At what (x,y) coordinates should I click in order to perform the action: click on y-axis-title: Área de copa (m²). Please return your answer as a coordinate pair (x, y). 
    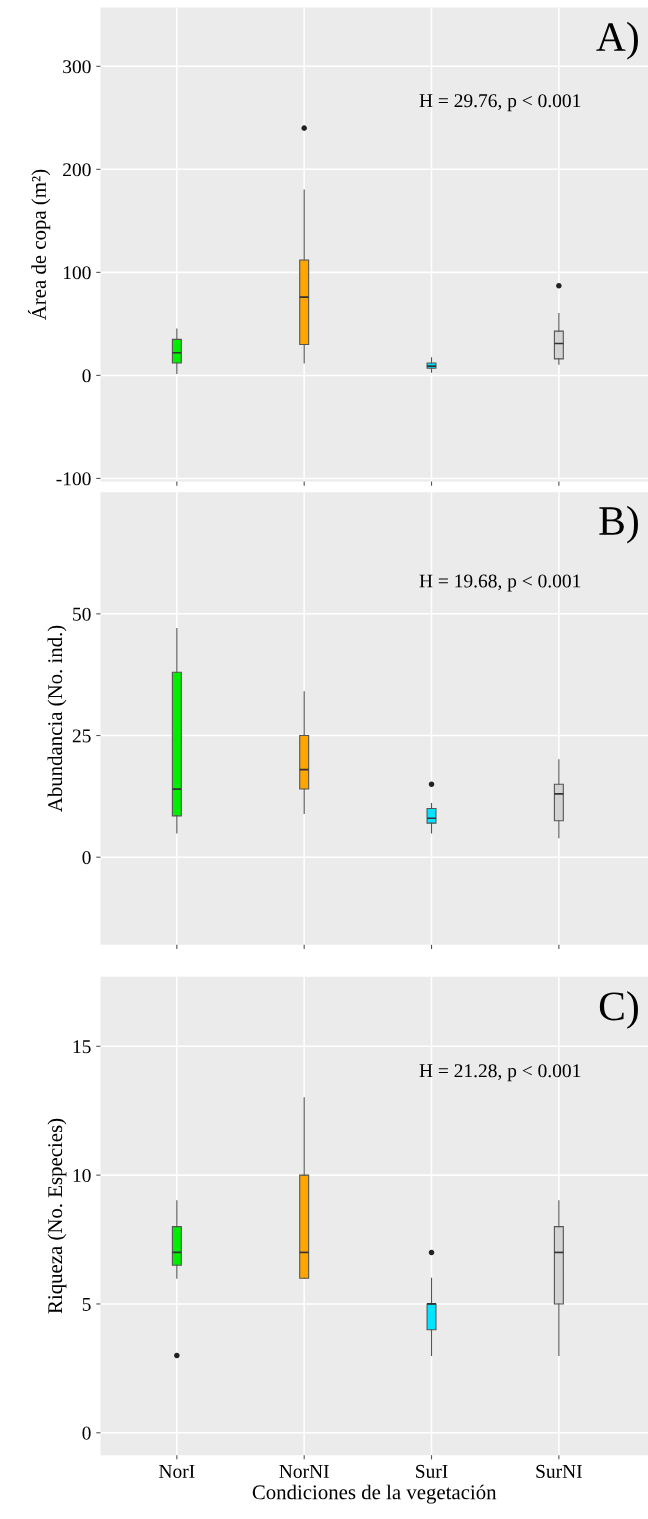
    Looking at the image, I should click on (39, 245).